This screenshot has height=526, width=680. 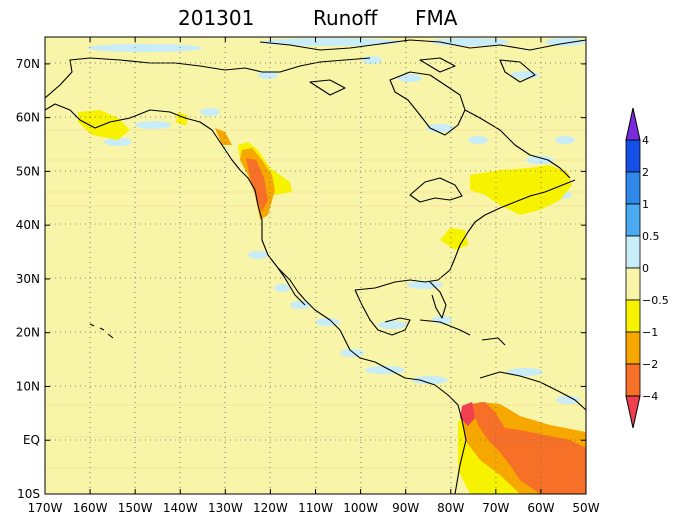 I want to click on lon-tick-label: 170W, so click(x=45, y=508).